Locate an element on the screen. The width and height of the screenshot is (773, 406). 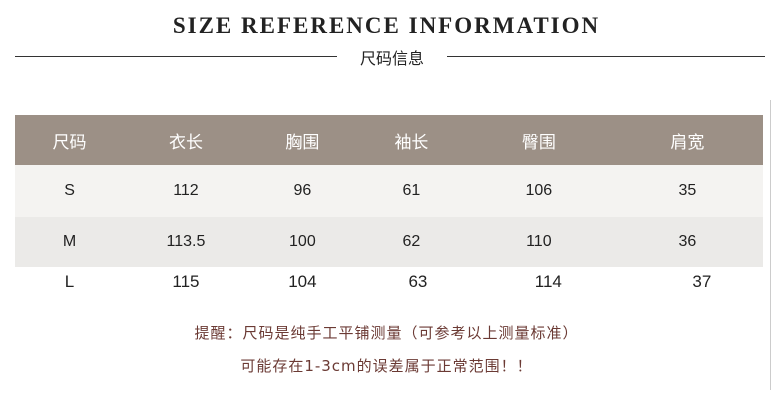
table-cell: 115 is located at coordinates (186, 282).